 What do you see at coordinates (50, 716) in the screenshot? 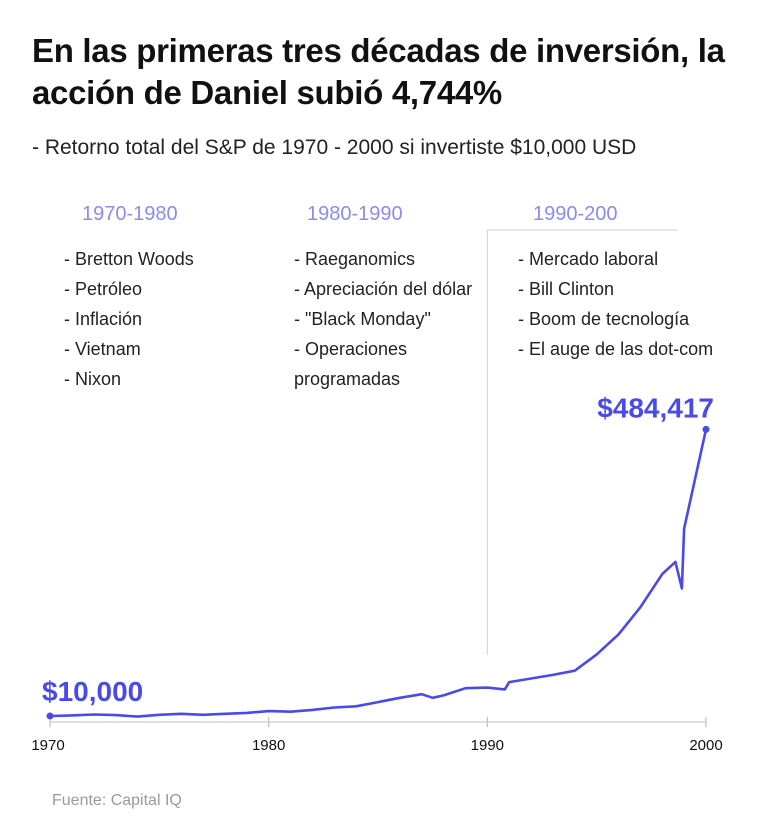
I see `start-point-marker` at bounding box center [50, 716].